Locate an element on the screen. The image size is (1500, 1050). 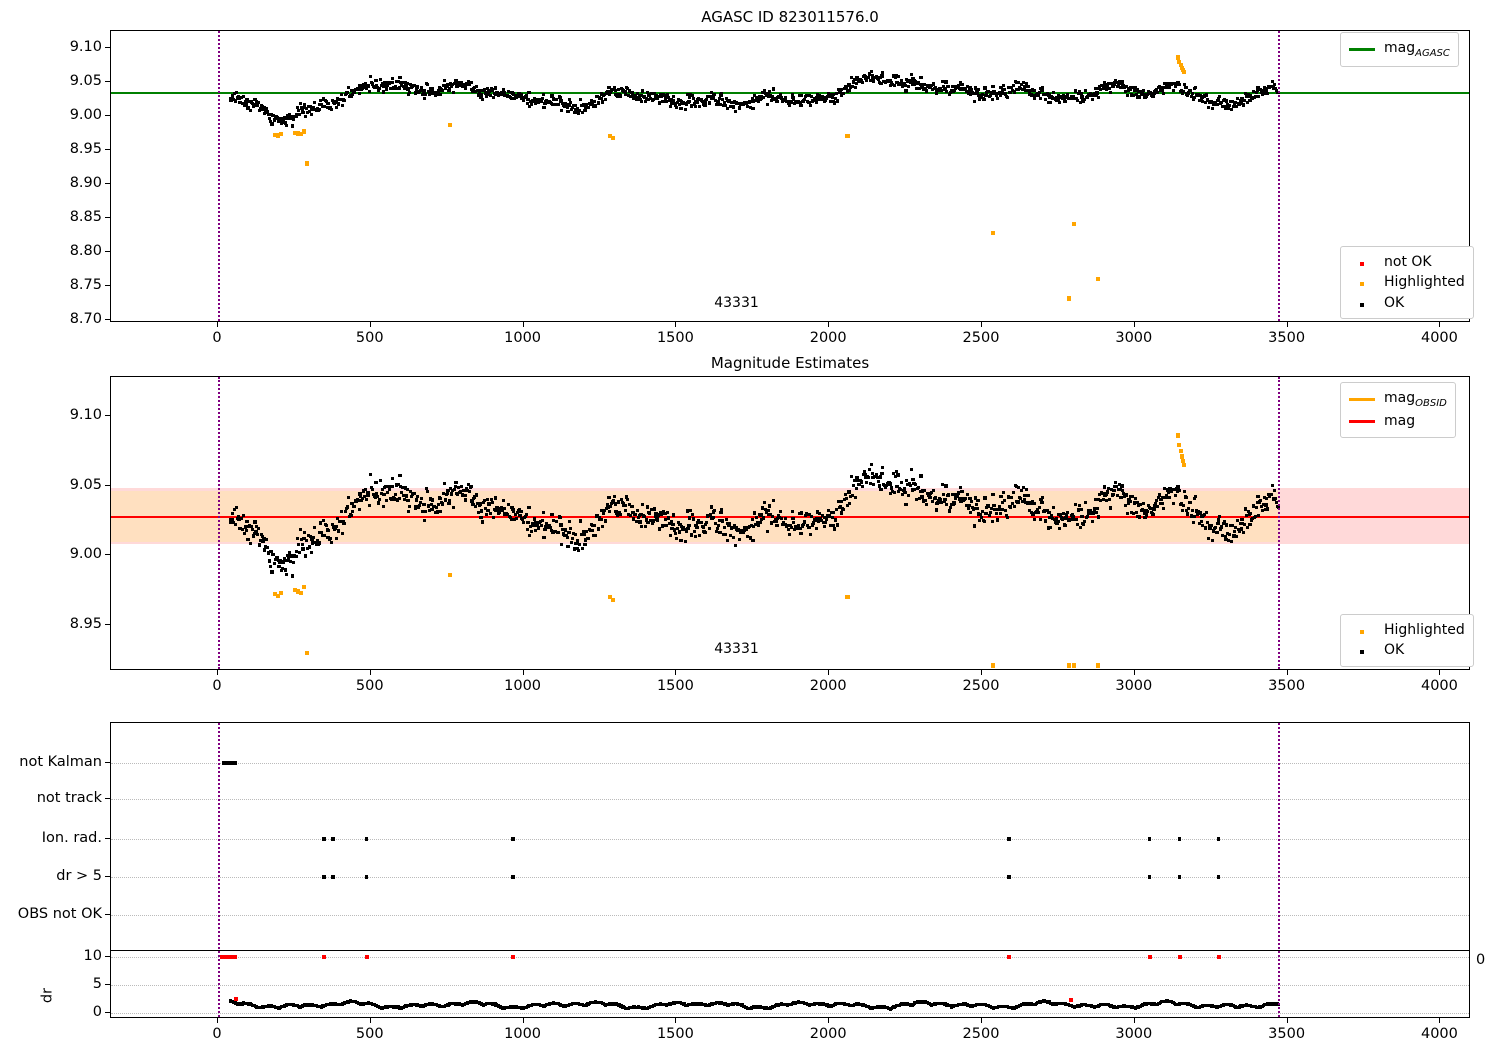
legend-label: magOBSID is located at coordinates (1415, 399).